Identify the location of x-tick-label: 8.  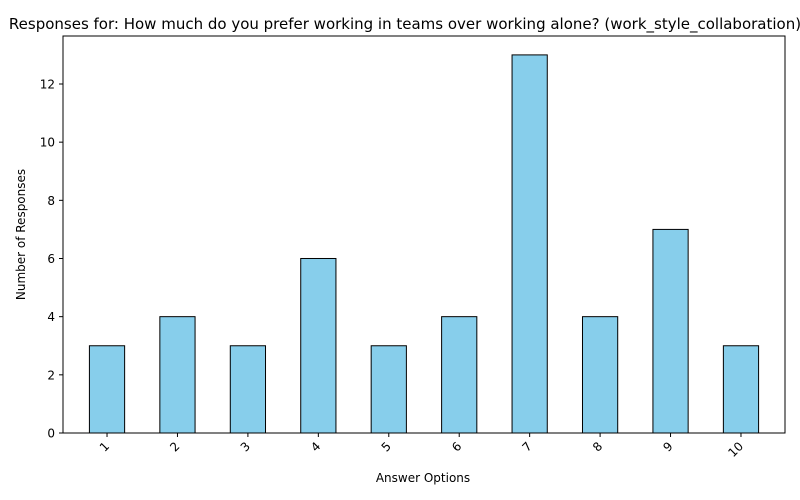
(597, 446).